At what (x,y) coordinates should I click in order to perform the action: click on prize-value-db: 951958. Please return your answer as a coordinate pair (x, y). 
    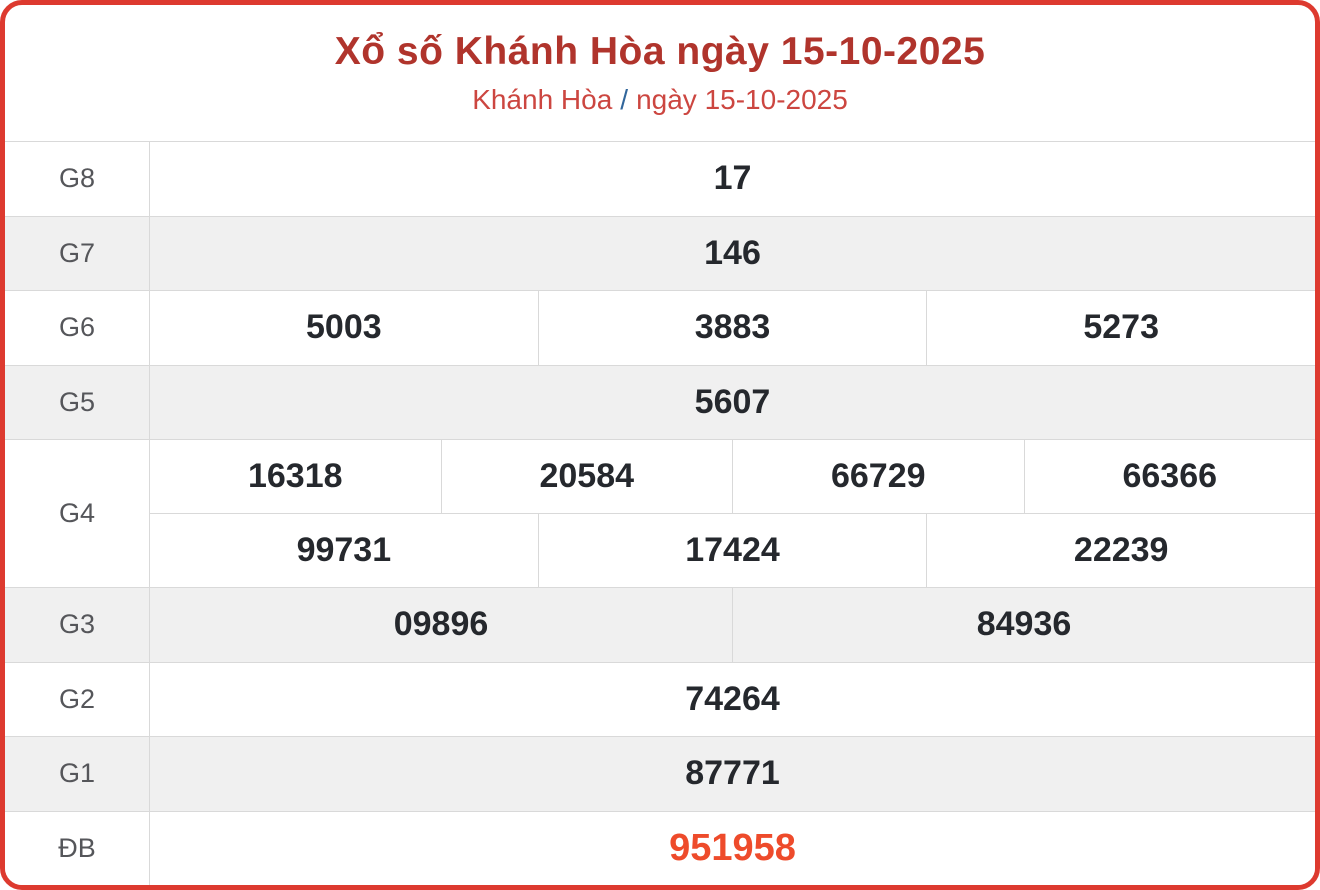
    Looking at the image, I should click on (732, 847).